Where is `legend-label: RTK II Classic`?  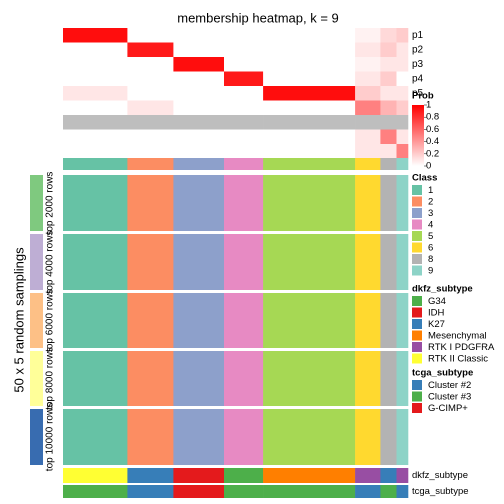 legend-label: RTK II Classic is located at coordinates (458, 359).